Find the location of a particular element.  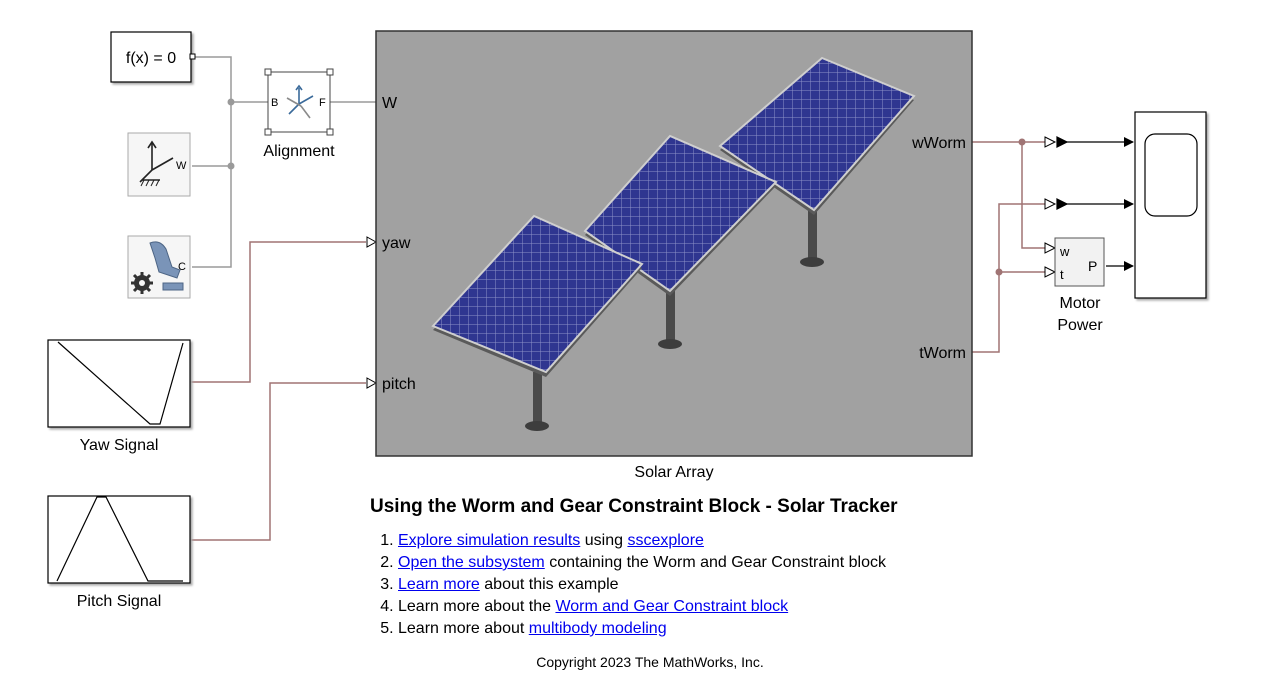

scope-icon is located at coordinates (1171, 175).